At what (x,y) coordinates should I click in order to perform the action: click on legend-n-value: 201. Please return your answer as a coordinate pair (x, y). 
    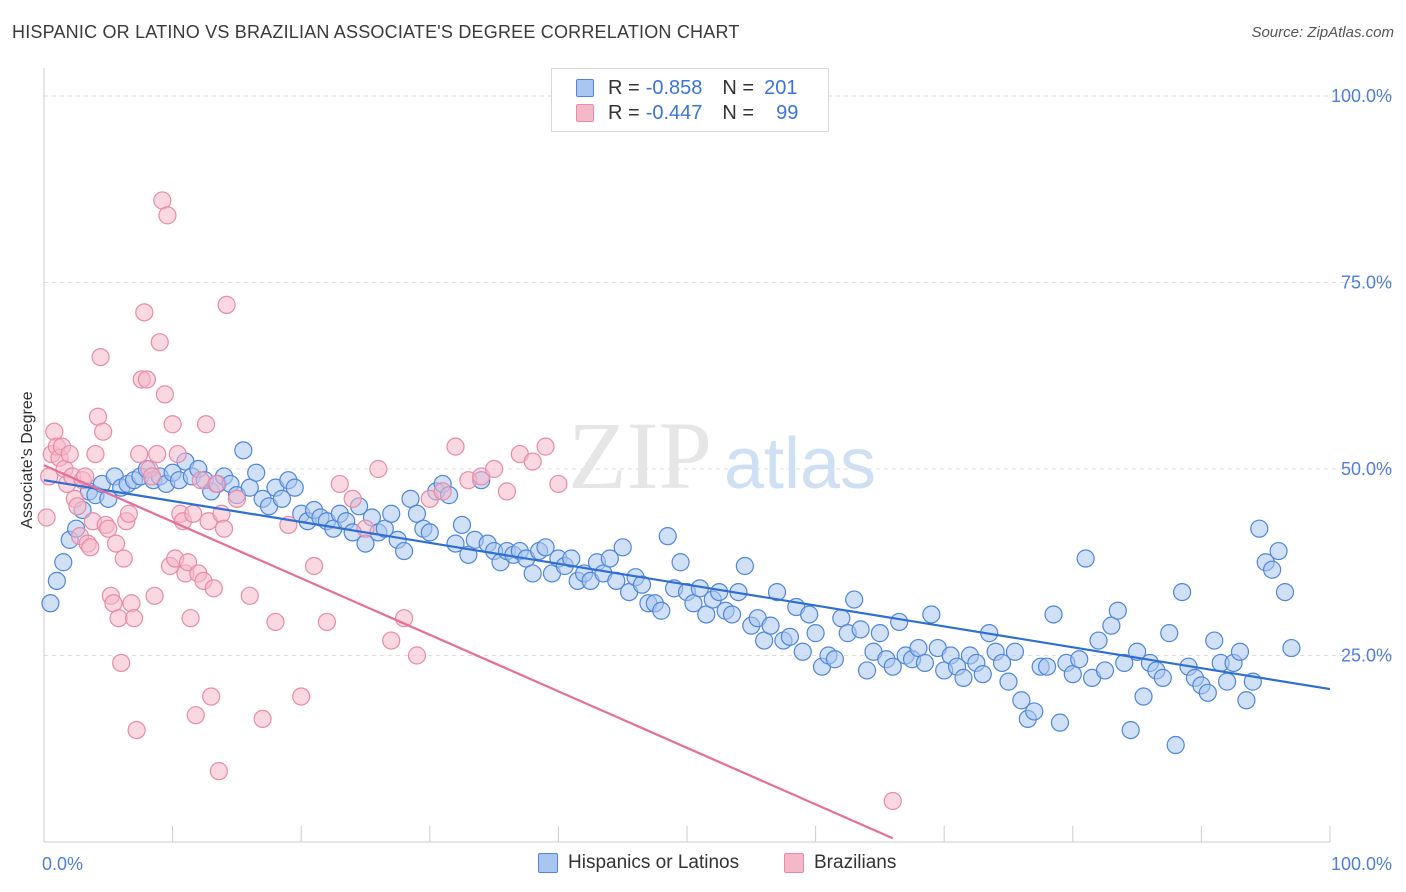
    Looking at the image, I should click on (781, 87).